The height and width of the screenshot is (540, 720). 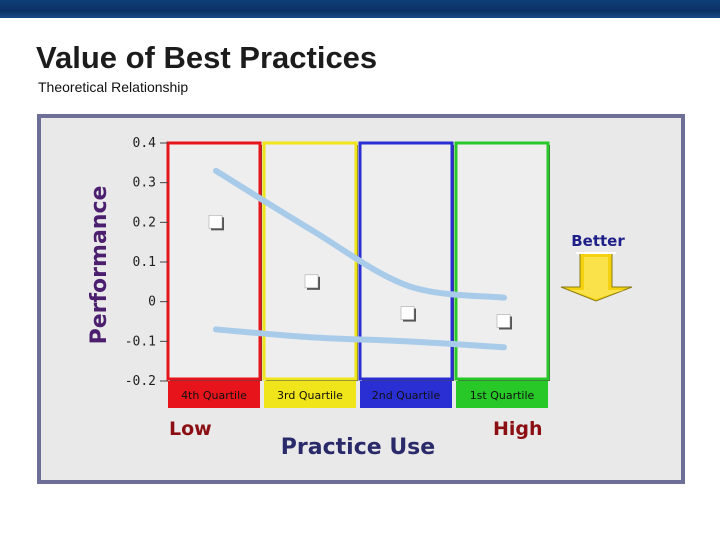 I want to click on y-tick-label: 0.4, so click(x=145, y=143).